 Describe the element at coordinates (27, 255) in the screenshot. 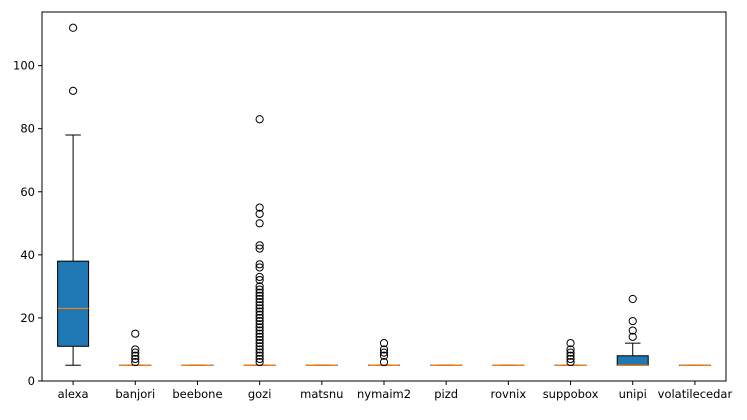

I see `y-tick-label: 40` at that location.